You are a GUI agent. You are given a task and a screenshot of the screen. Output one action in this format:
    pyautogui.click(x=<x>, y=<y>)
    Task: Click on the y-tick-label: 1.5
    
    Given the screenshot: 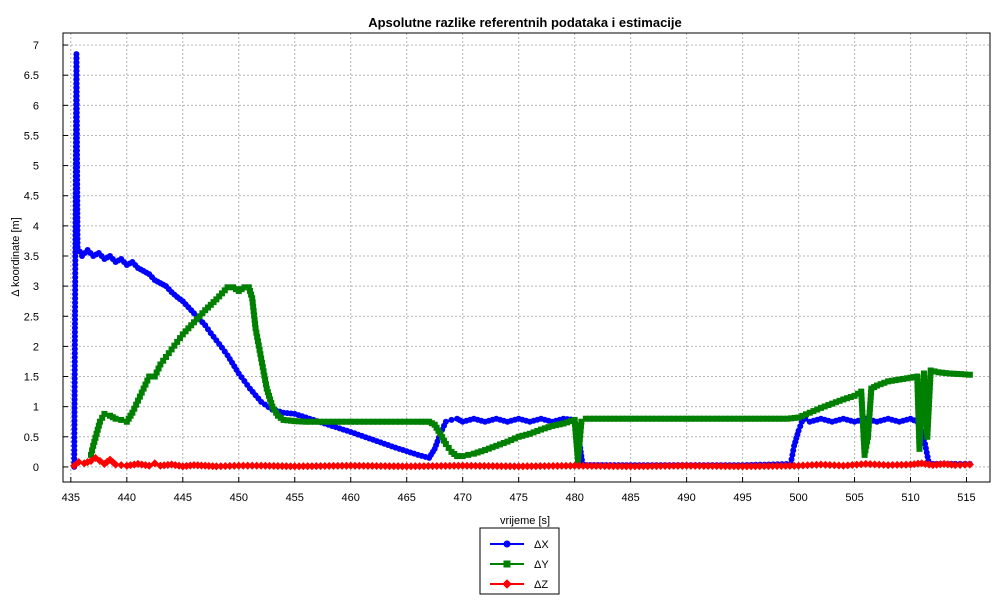 What is the action you would take?
    pyautogui.click(x=31, y=378)
    